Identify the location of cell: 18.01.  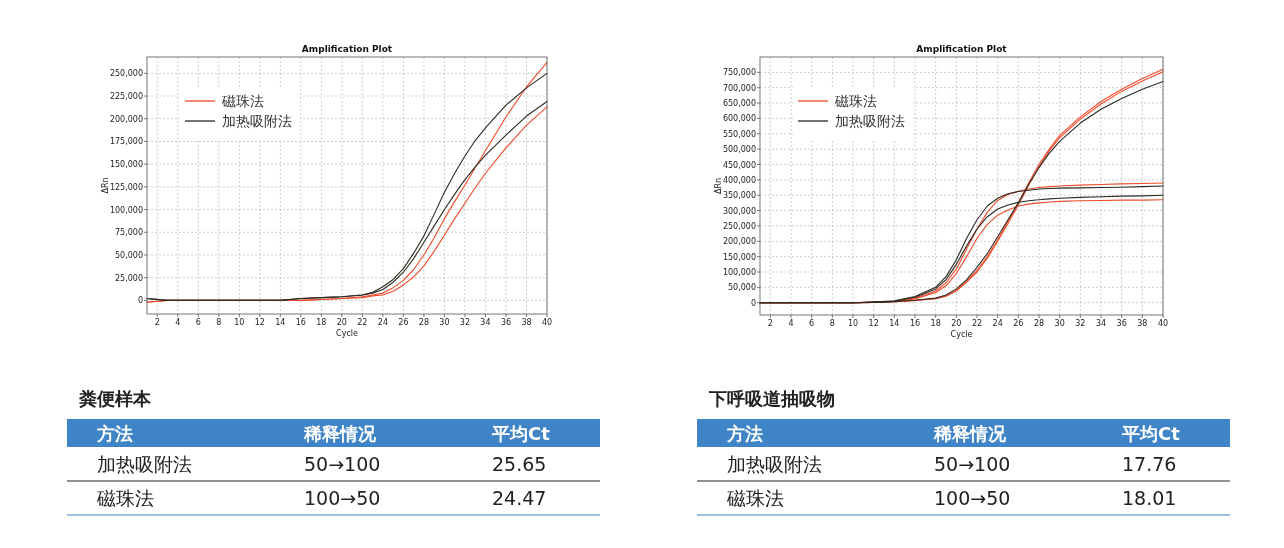
(1149, 498).